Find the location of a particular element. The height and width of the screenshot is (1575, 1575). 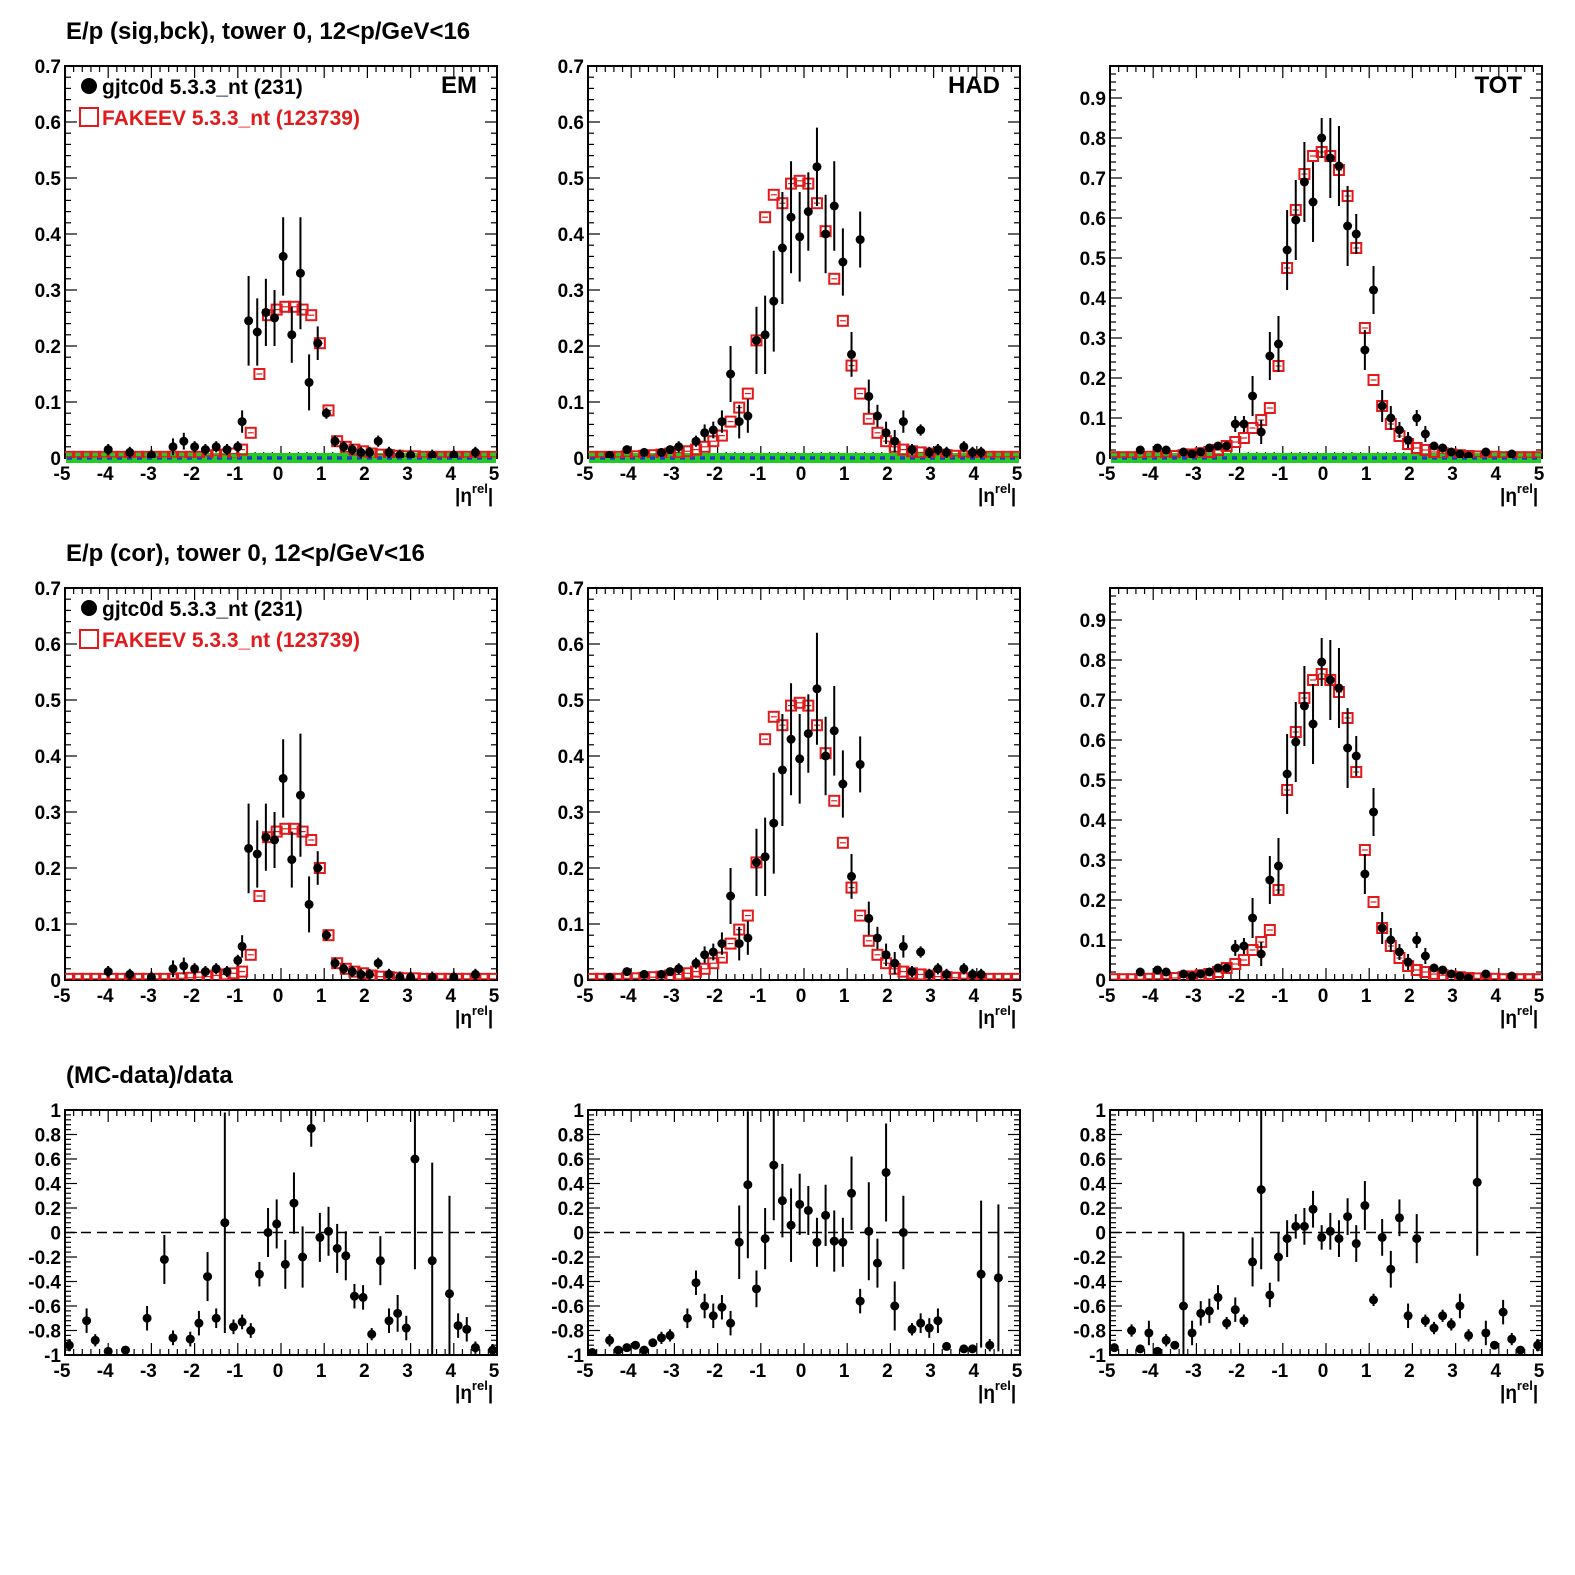

y-tick-label: 0.5 is located at coordinates (1093, 781).